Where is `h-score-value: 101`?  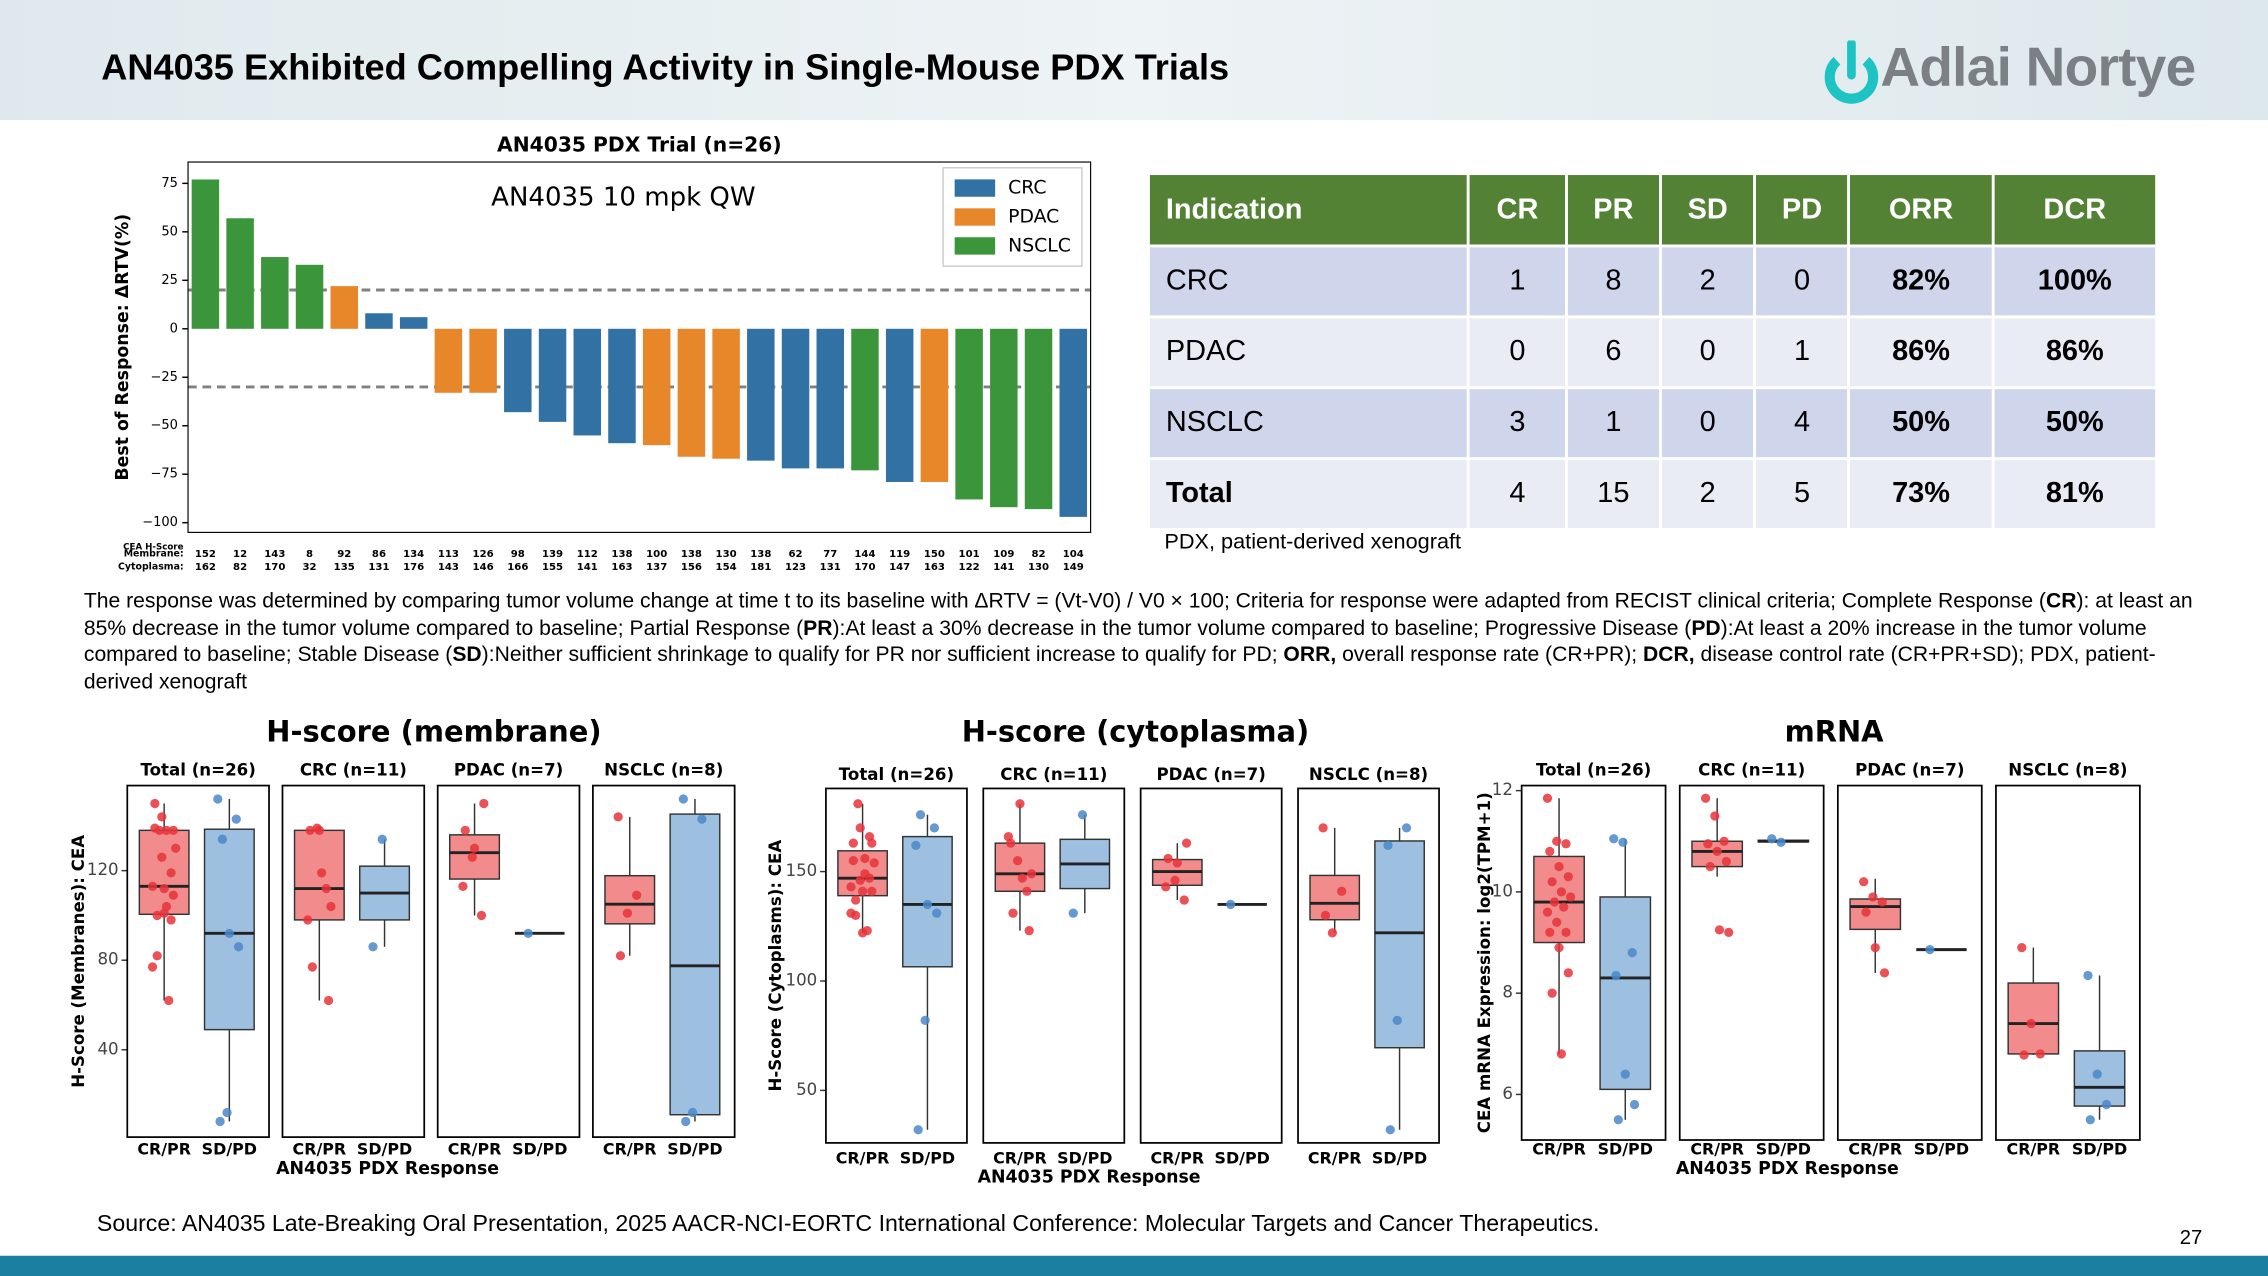 h-score-value: 101 is located at coordinates (969, 554).